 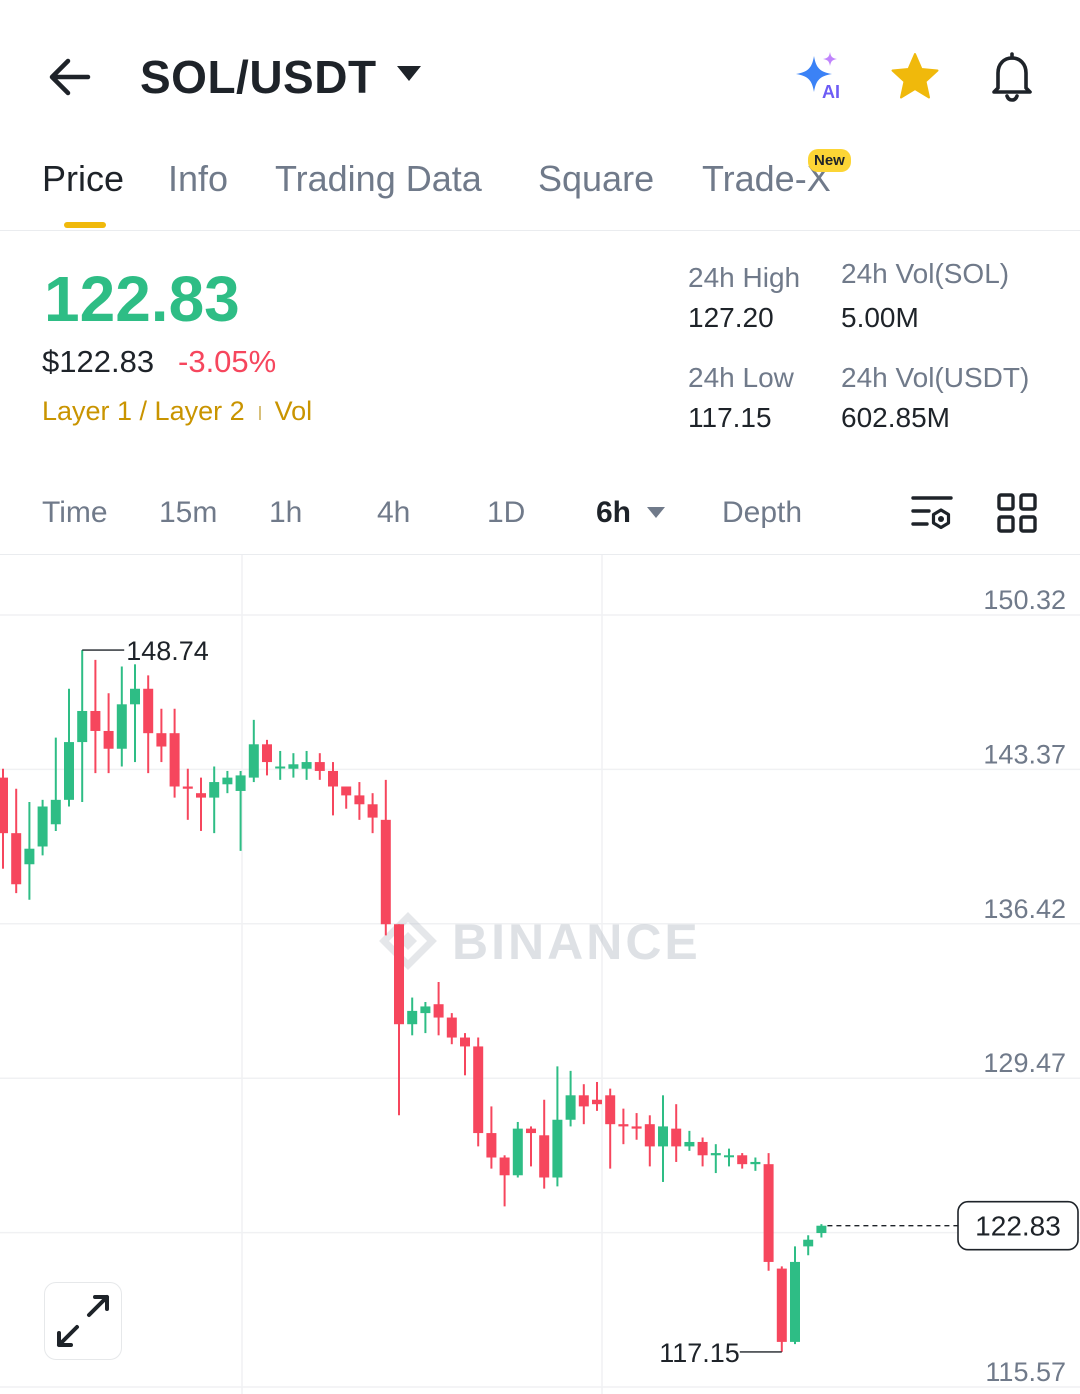 I want to click on price-alert-bell-icon, so click(x=1012, y=76).